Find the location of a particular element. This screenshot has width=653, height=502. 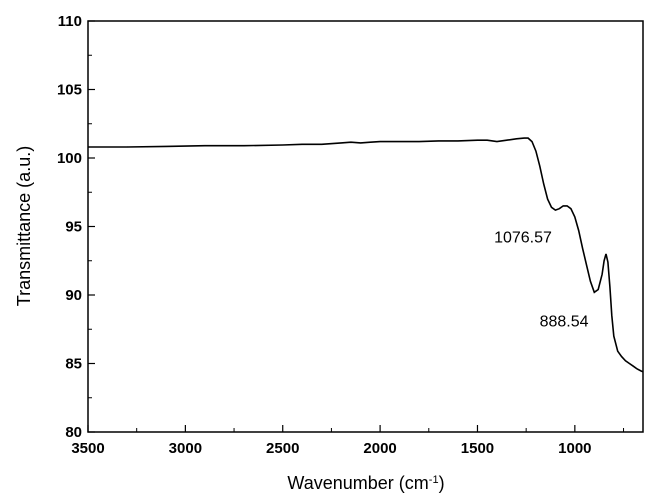

x-tick-label: 2000 is located at coordinates (379, 448).